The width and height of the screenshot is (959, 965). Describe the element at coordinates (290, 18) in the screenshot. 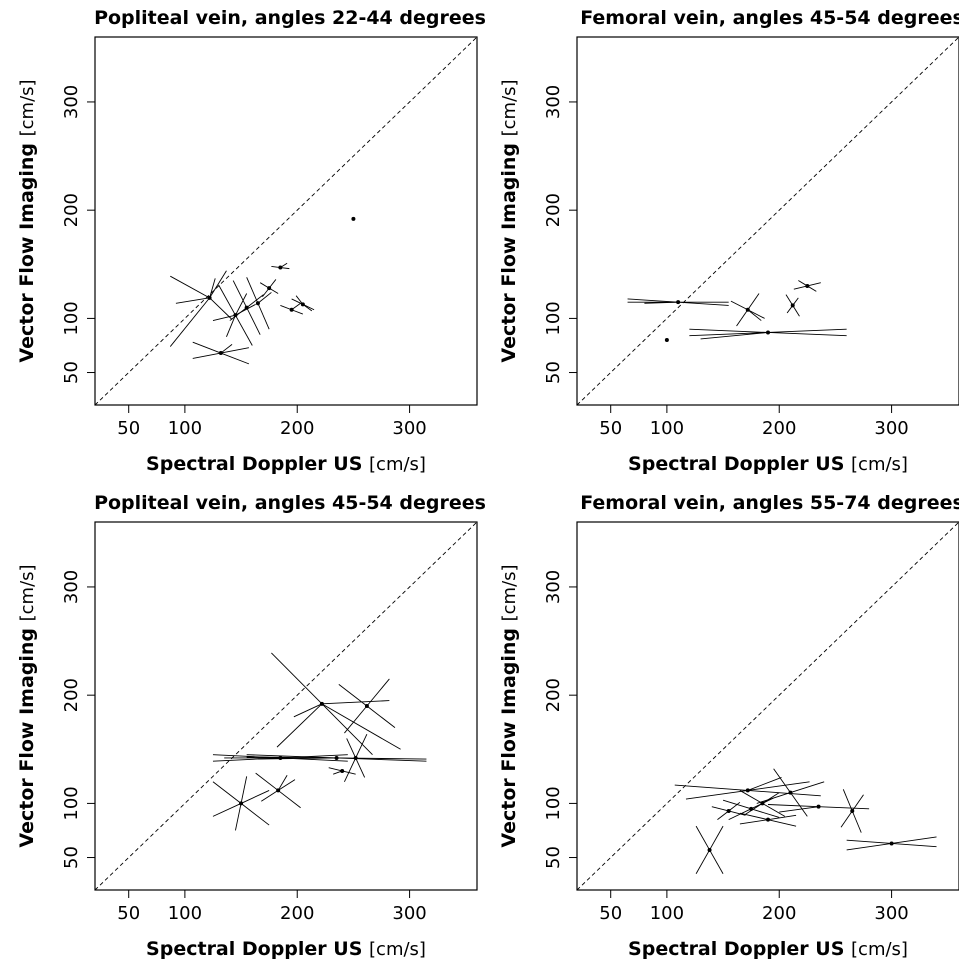

I see `panel-title: Popliteal vein, angles 22-44 degrees` at that location.